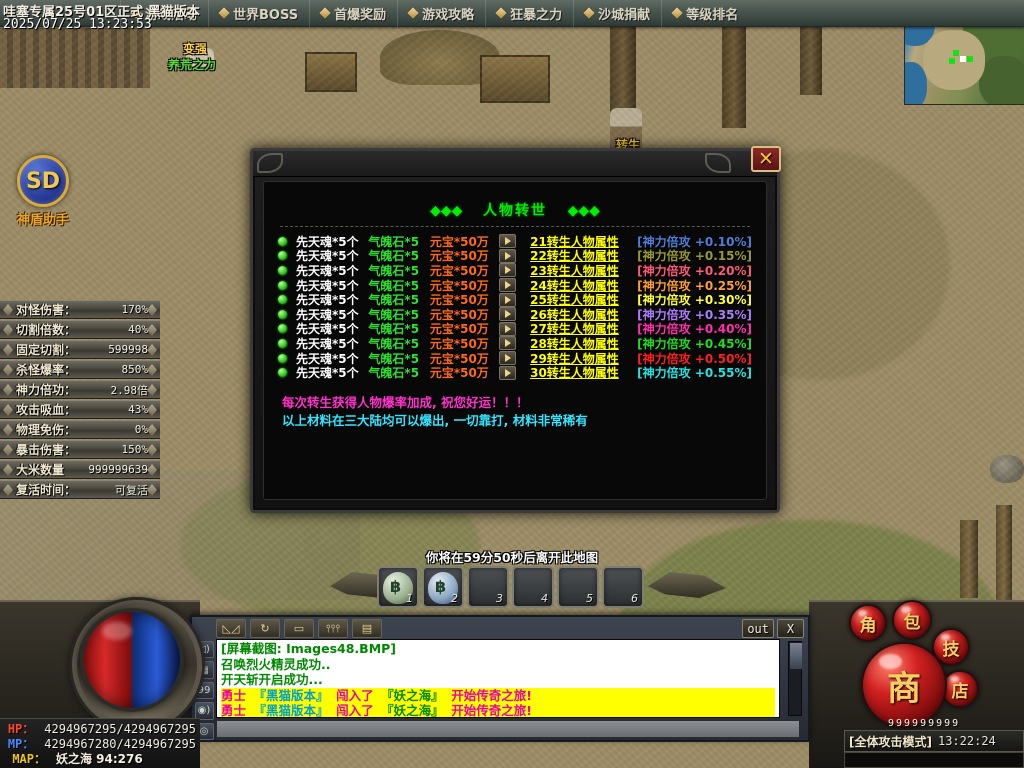 The height and width of the screenshot is (768, 1024). What do you see at coordinates (135, 369) in the screenshot?
I see `stat-value: 850%` at bounding box center [135, 369].